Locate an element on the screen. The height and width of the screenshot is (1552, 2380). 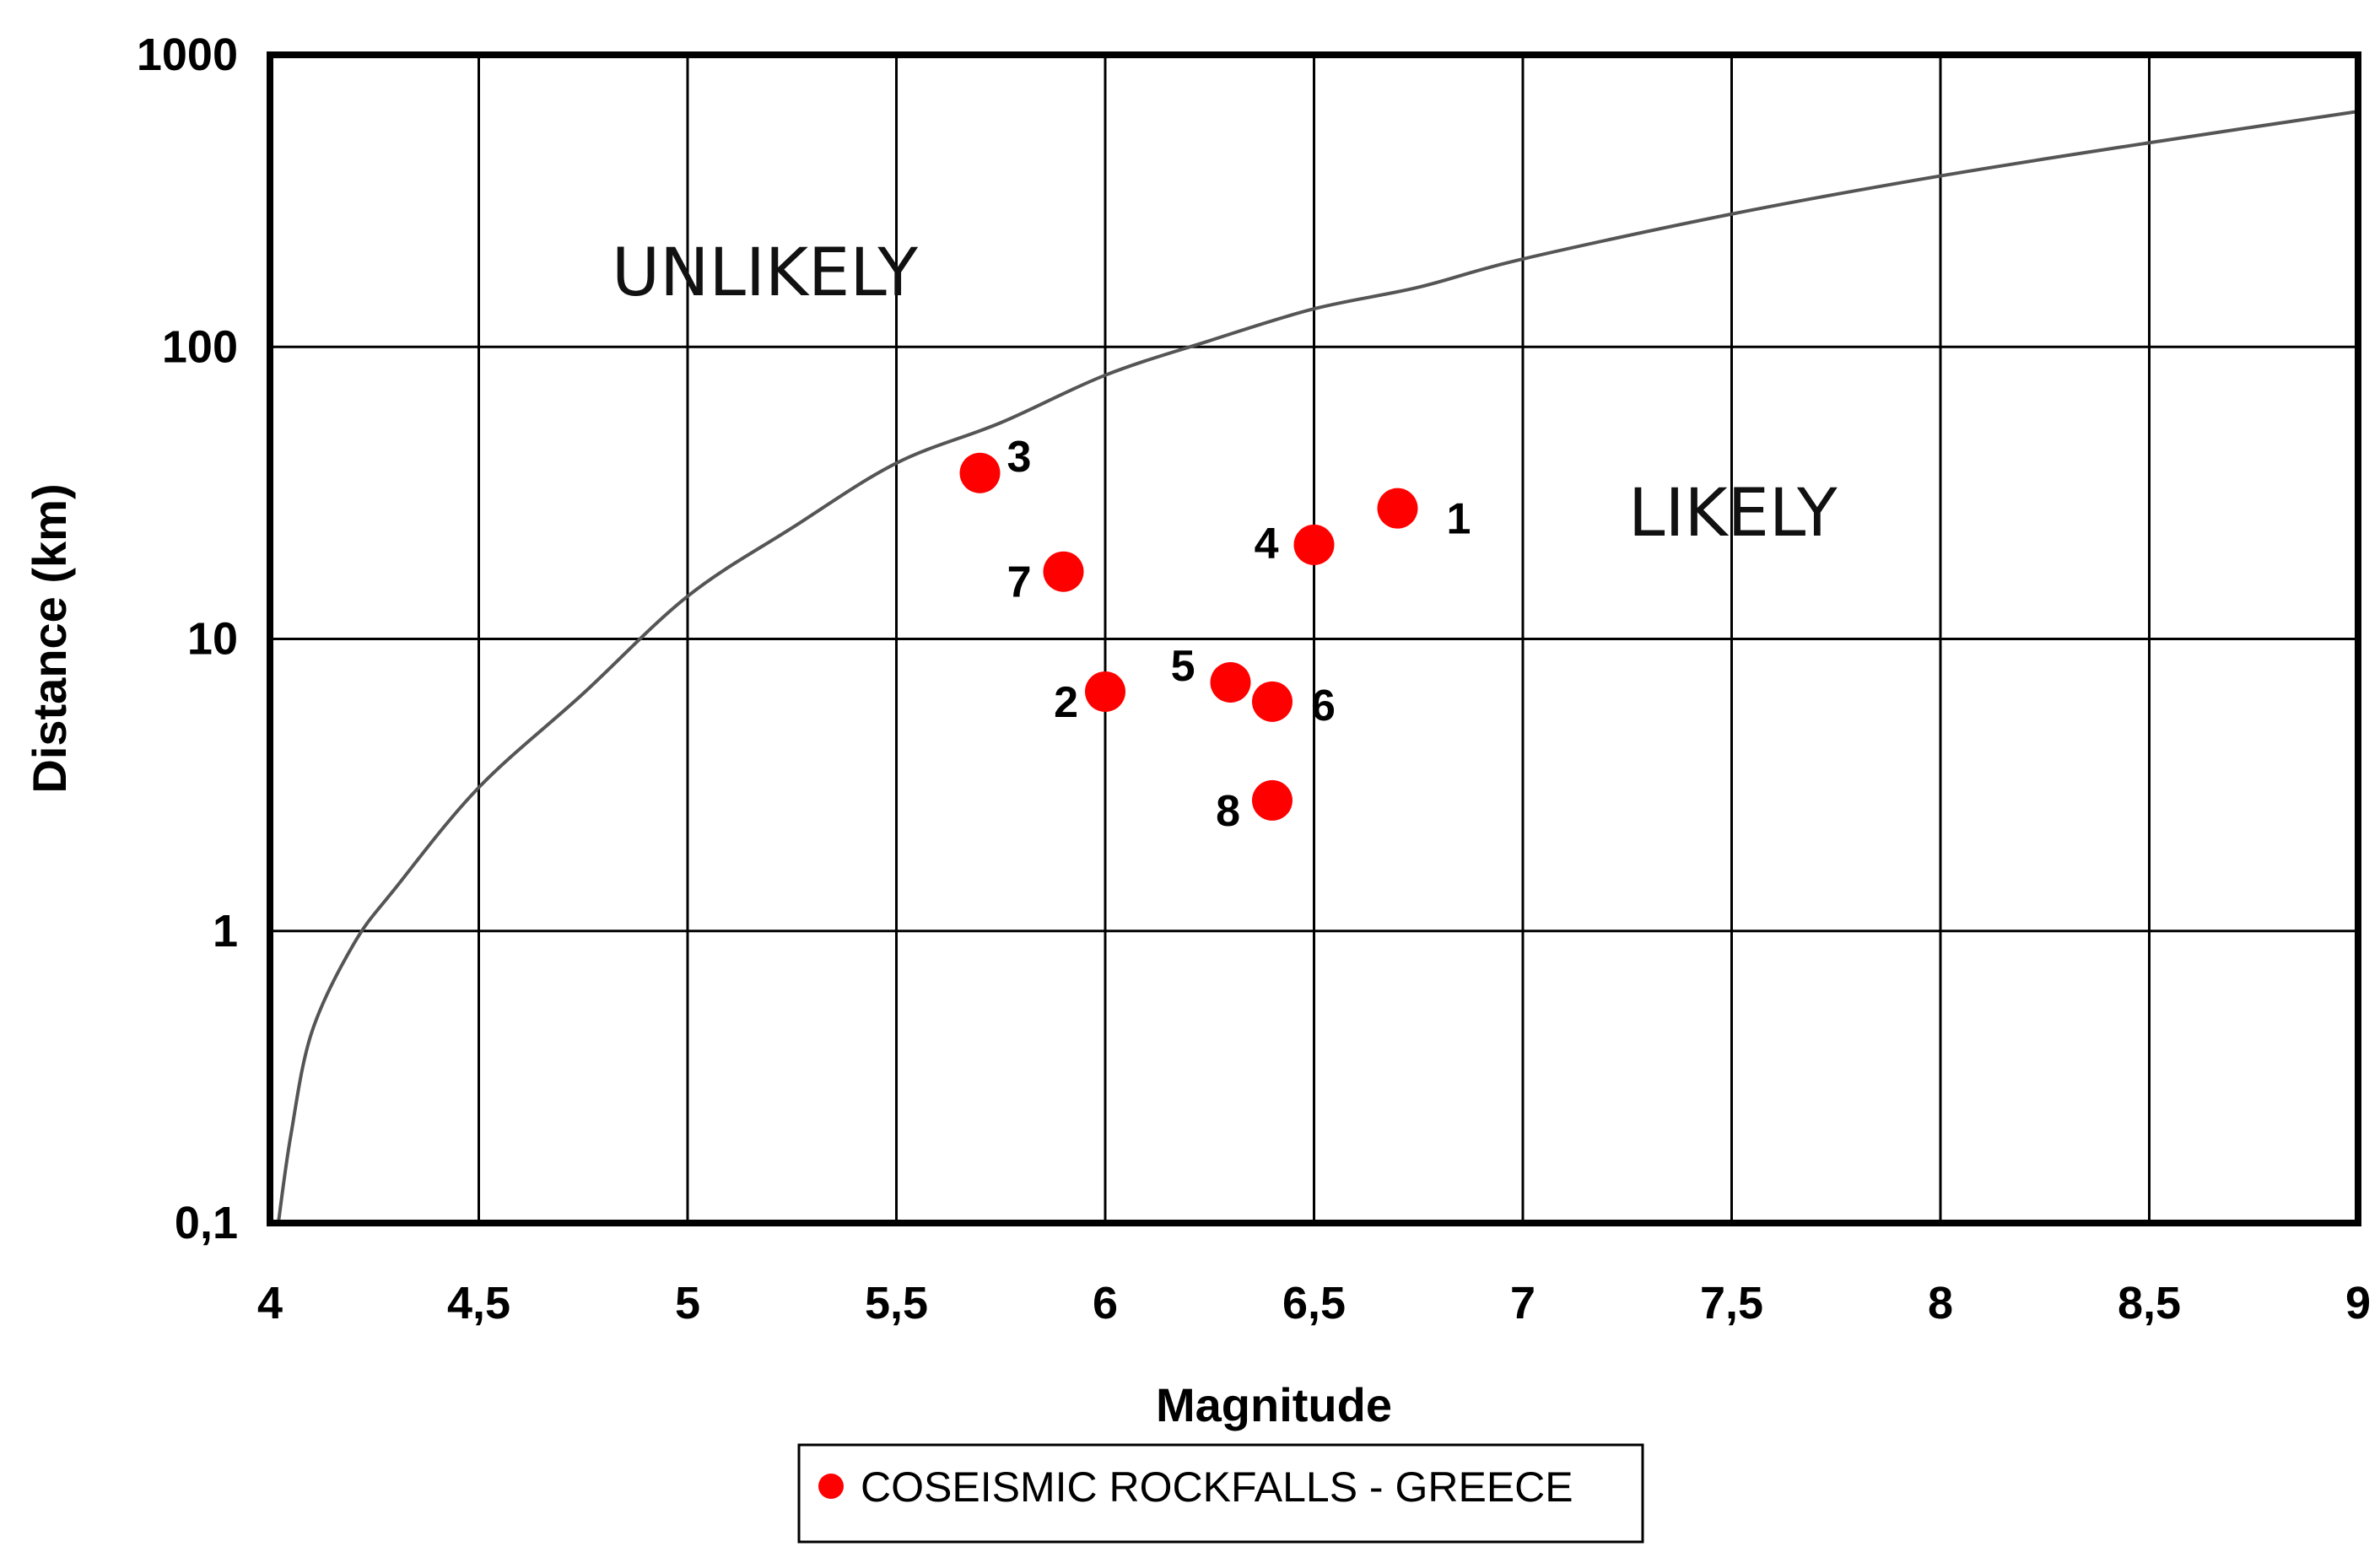
x-axis-title: Magnitude is located at coordinates (1274, 1404).